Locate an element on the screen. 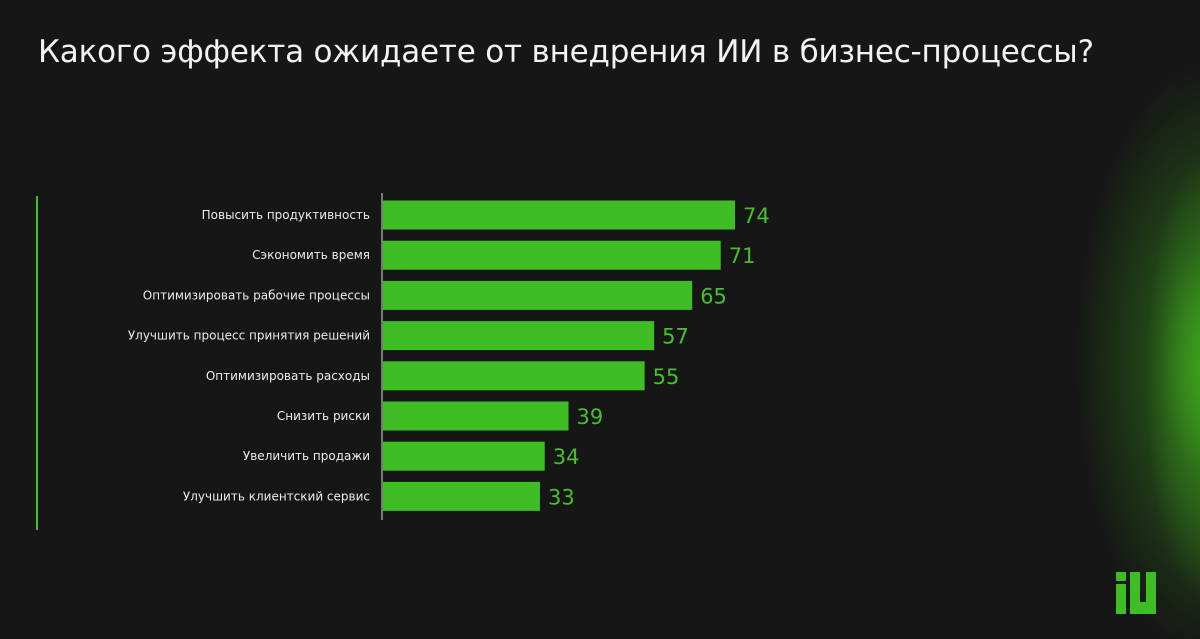  value-label: 55 is located at coordinates (666, 377).